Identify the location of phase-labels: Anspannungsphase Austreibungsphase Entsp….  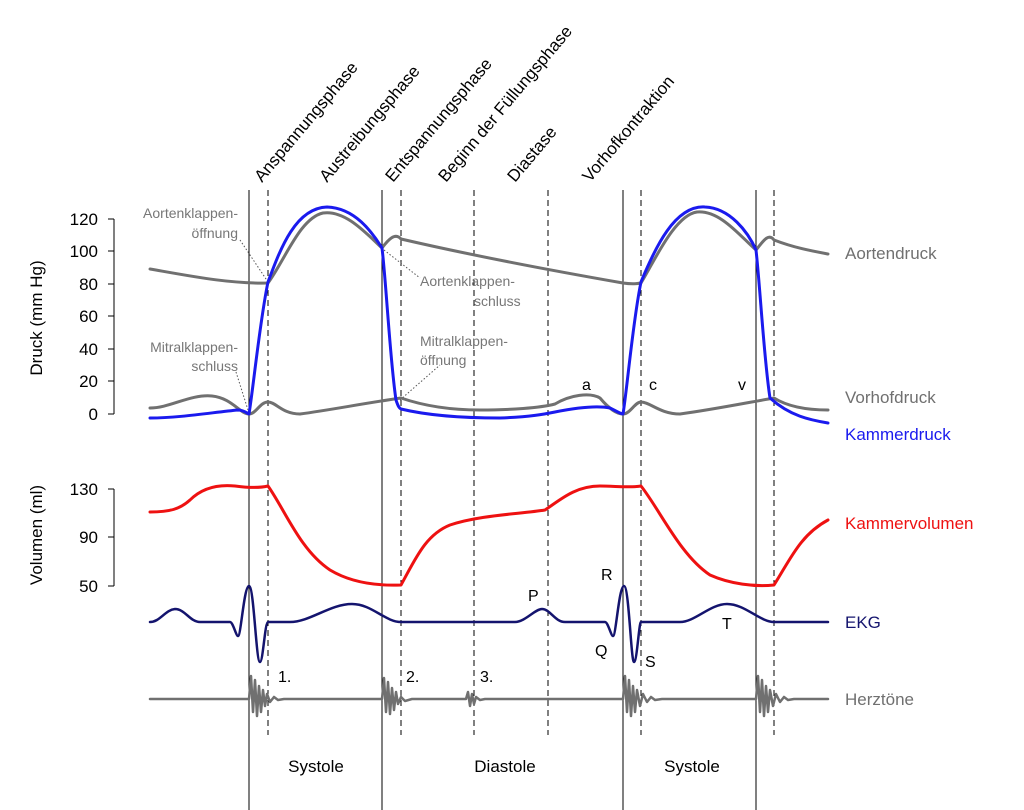
(465, 104).